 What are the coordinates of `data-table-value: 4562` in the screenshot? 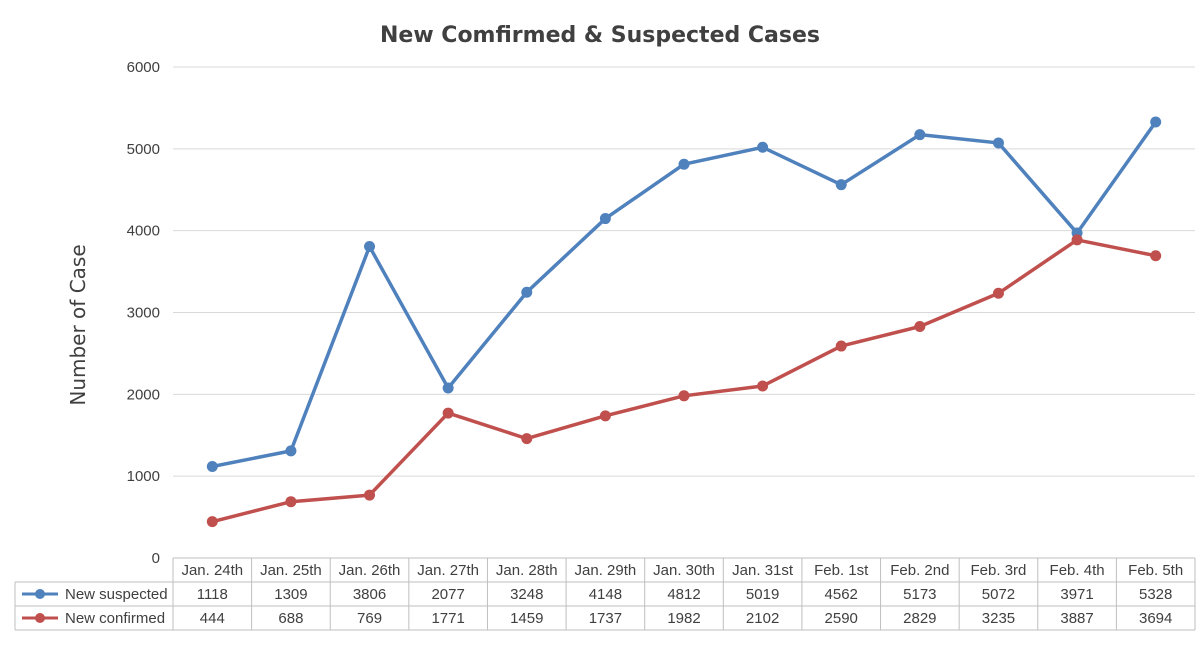 It's located at (841, 594).